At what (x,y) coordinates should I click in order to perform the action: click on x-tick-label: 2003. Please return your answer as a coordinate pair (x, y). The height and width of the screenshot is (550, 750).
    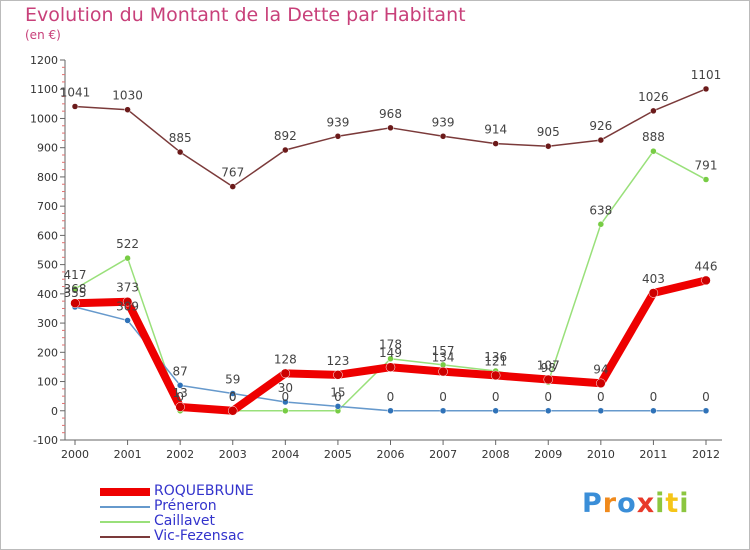
    Looking at the image, I should click on (233, 454).